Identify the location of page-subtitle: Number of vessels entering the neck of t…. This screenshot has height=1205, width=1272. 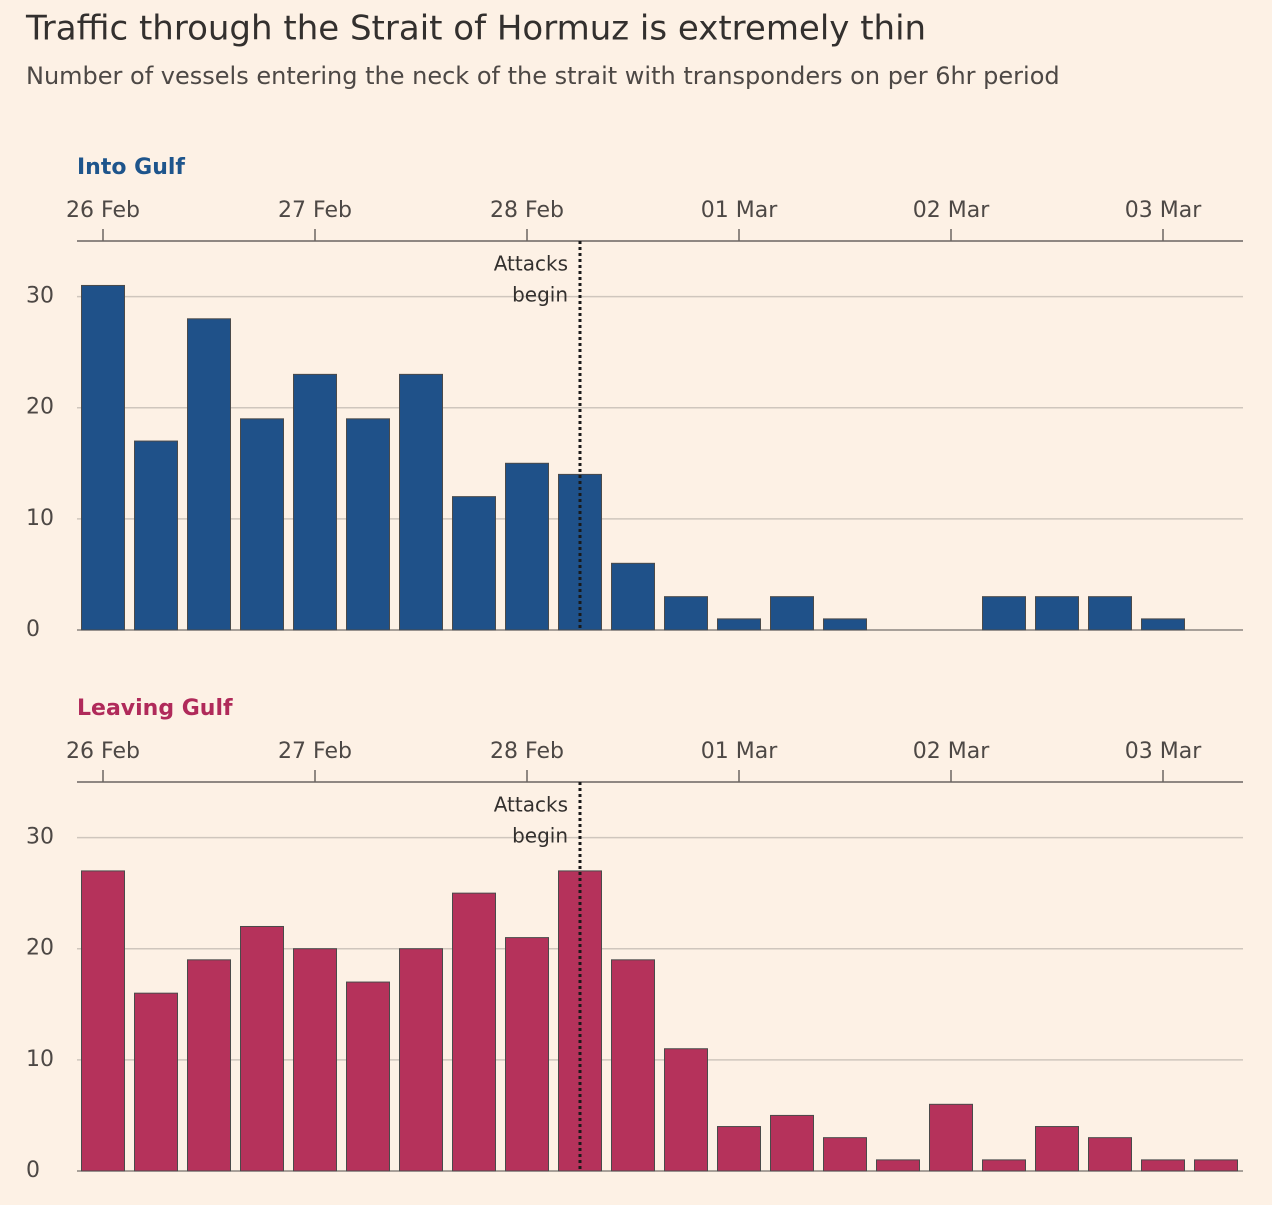
(543, 76).